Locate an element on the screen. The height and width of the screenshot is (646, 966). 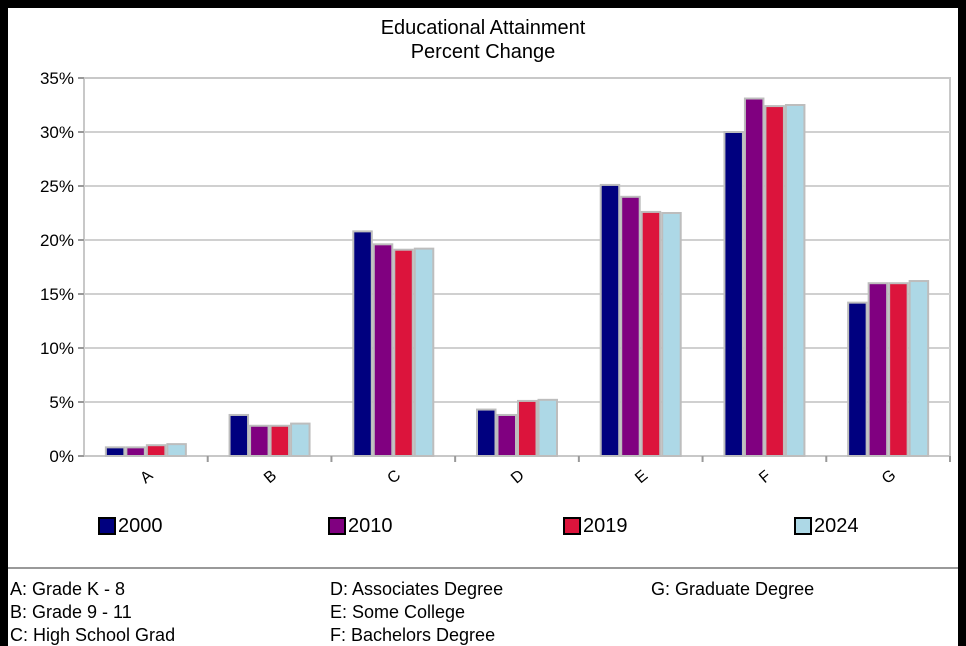
legend-item-2024: 2024 is located at coordinates (826, 526).